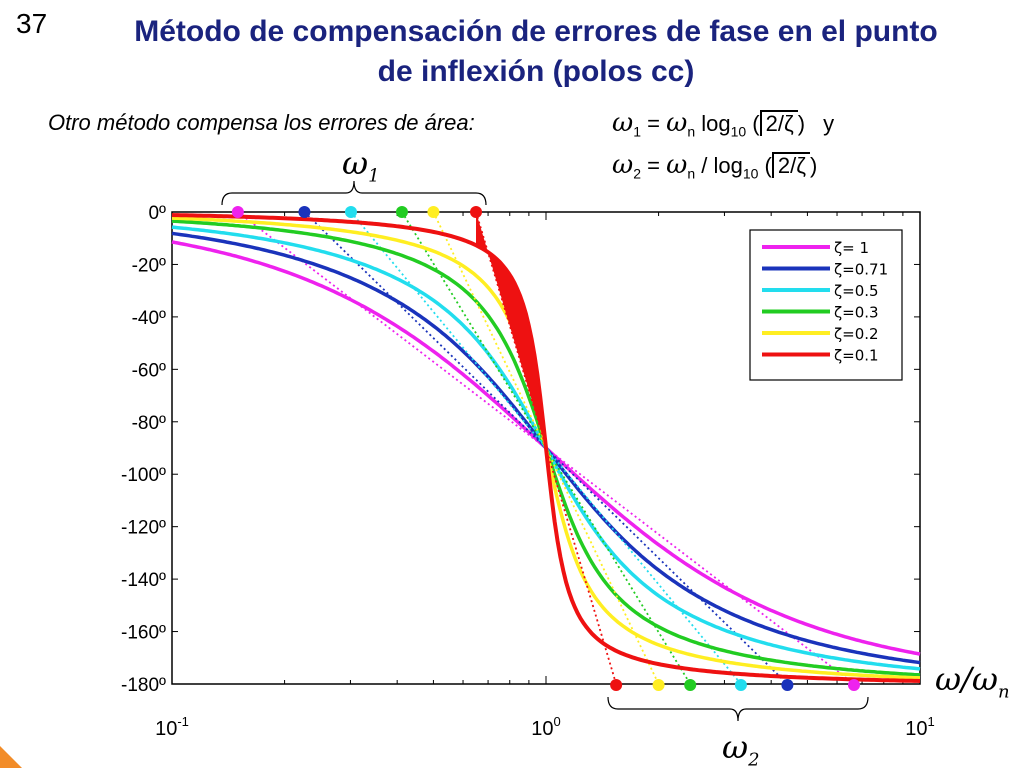 The width and height of the screenshot is (1024, 770). What do you see at coordinates (149, 423) in the screenshot?
I see `y-tick-label: -80º` at bounding box center [149, 423].